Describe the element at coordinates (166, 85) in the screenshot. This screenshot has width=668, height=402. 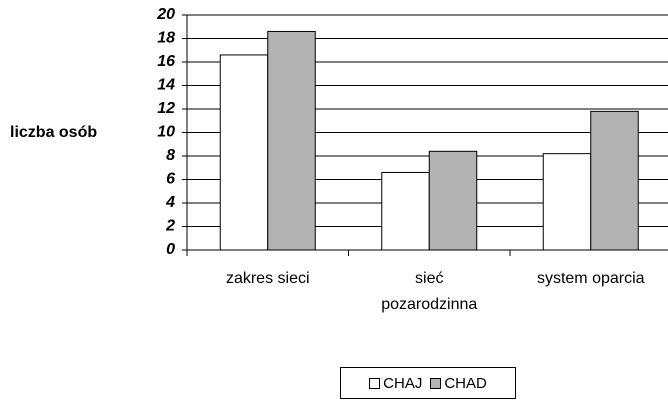
I see `y-tick-label: 14` at that location.